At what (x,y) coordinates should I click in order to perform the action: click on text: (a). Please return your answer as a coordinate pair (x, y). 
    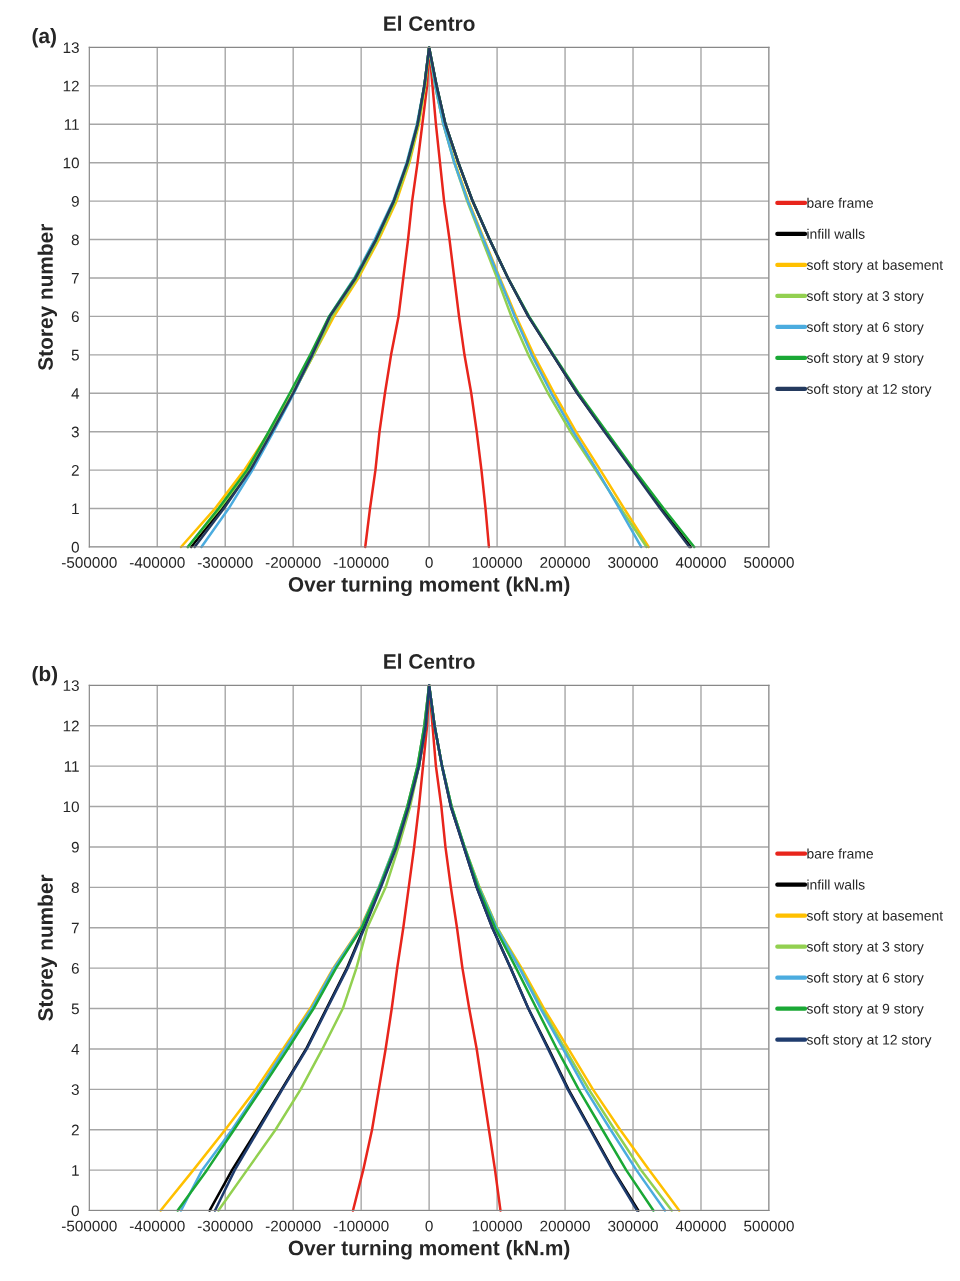
    Looking at the image, I should click on (44, 37).